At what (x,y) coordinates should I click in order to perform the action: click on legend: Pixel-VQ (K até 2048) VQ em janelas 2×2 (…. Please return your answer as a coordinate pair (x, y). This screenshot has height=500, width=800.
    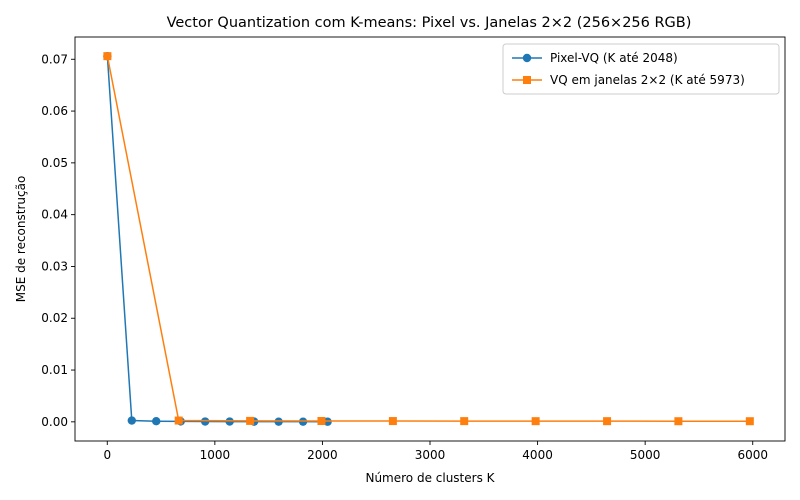
    Looking at the image, I should click on (641, 69).